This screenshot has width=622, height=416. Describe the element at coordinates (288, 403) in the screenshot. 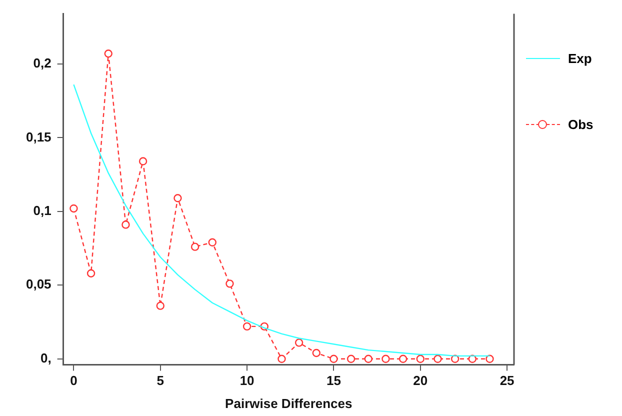

I see `x-axis-title: Pairwise Differences` at that location.